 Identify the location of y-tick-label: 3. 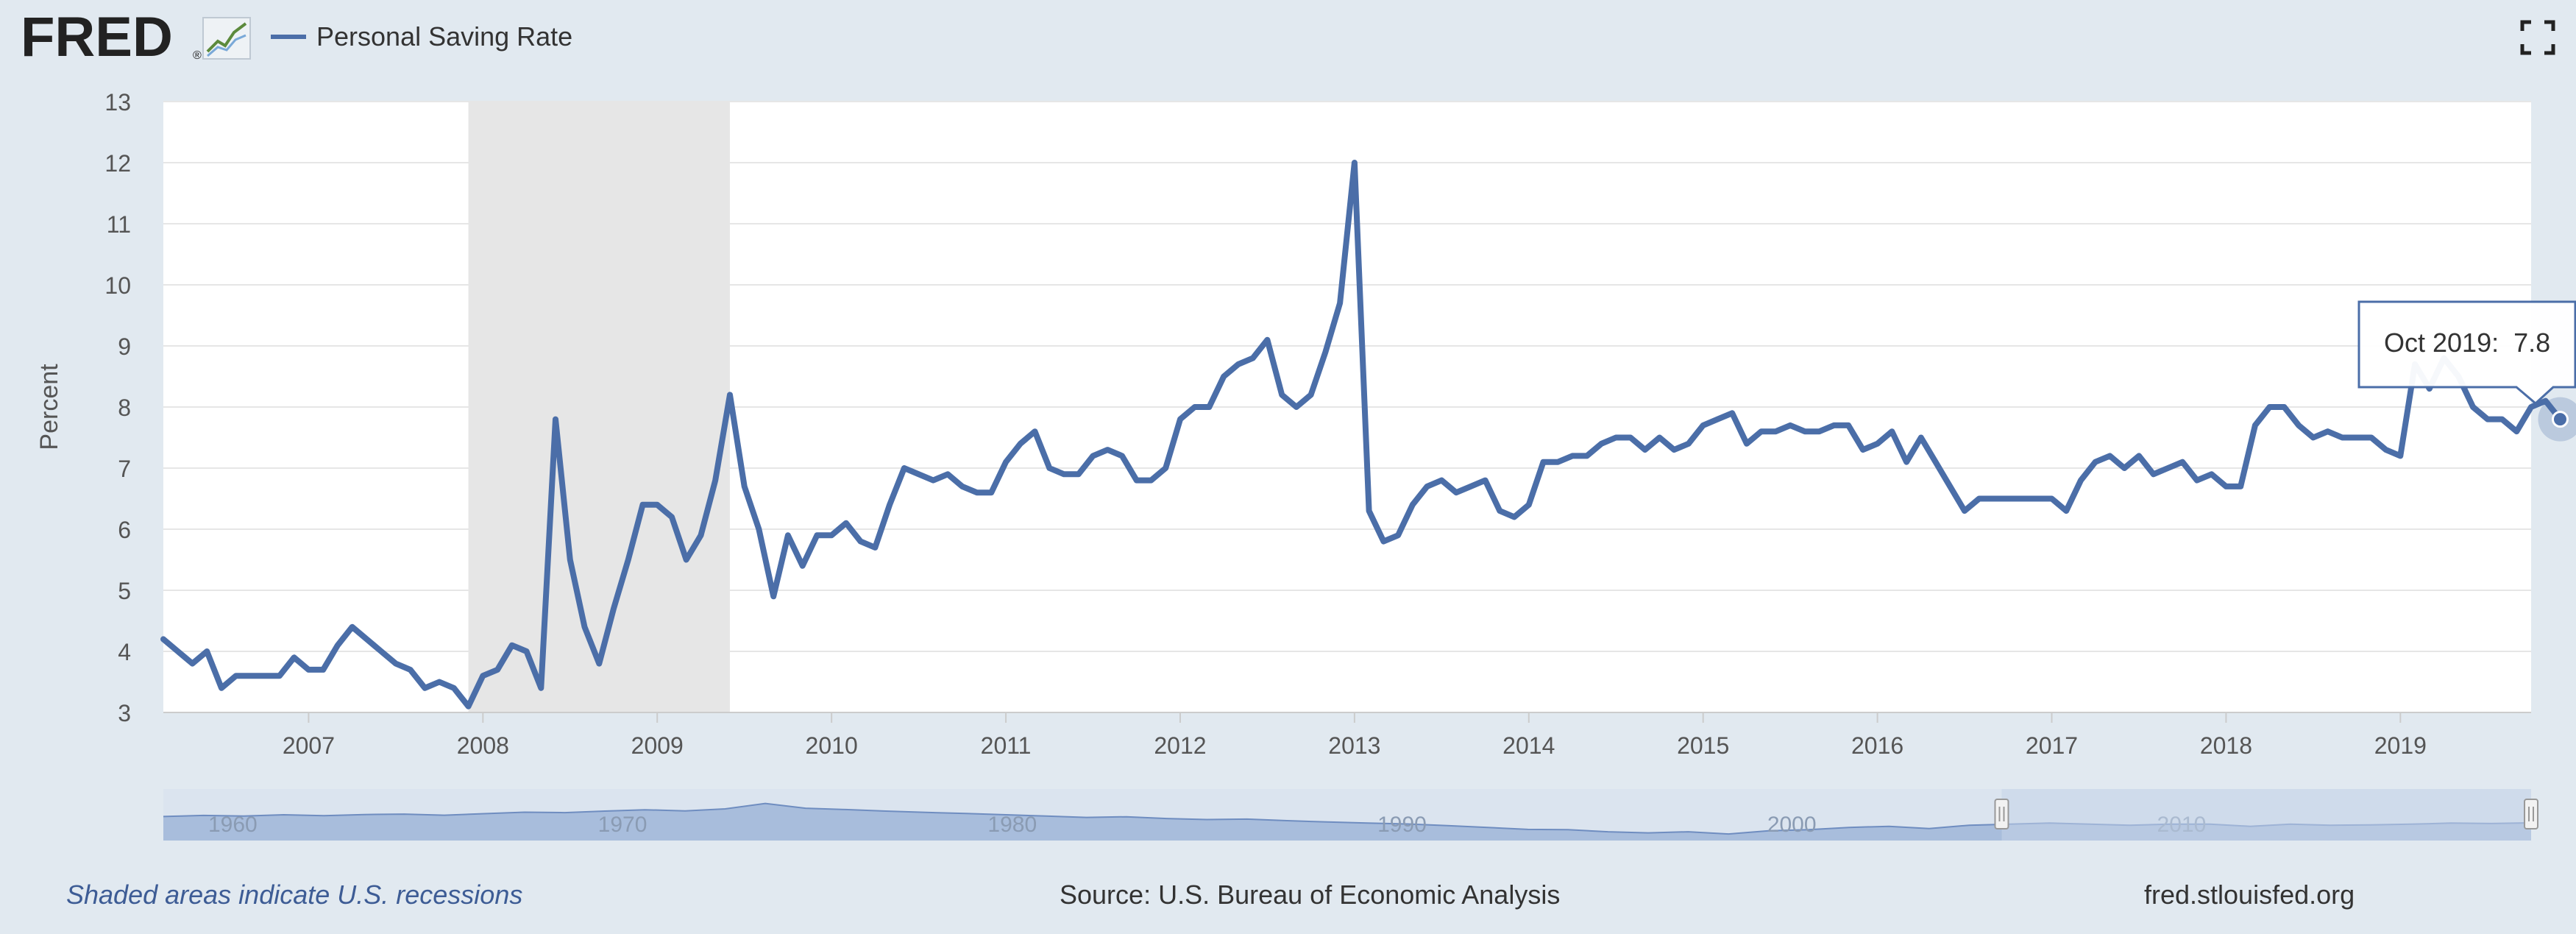
(124, 713).